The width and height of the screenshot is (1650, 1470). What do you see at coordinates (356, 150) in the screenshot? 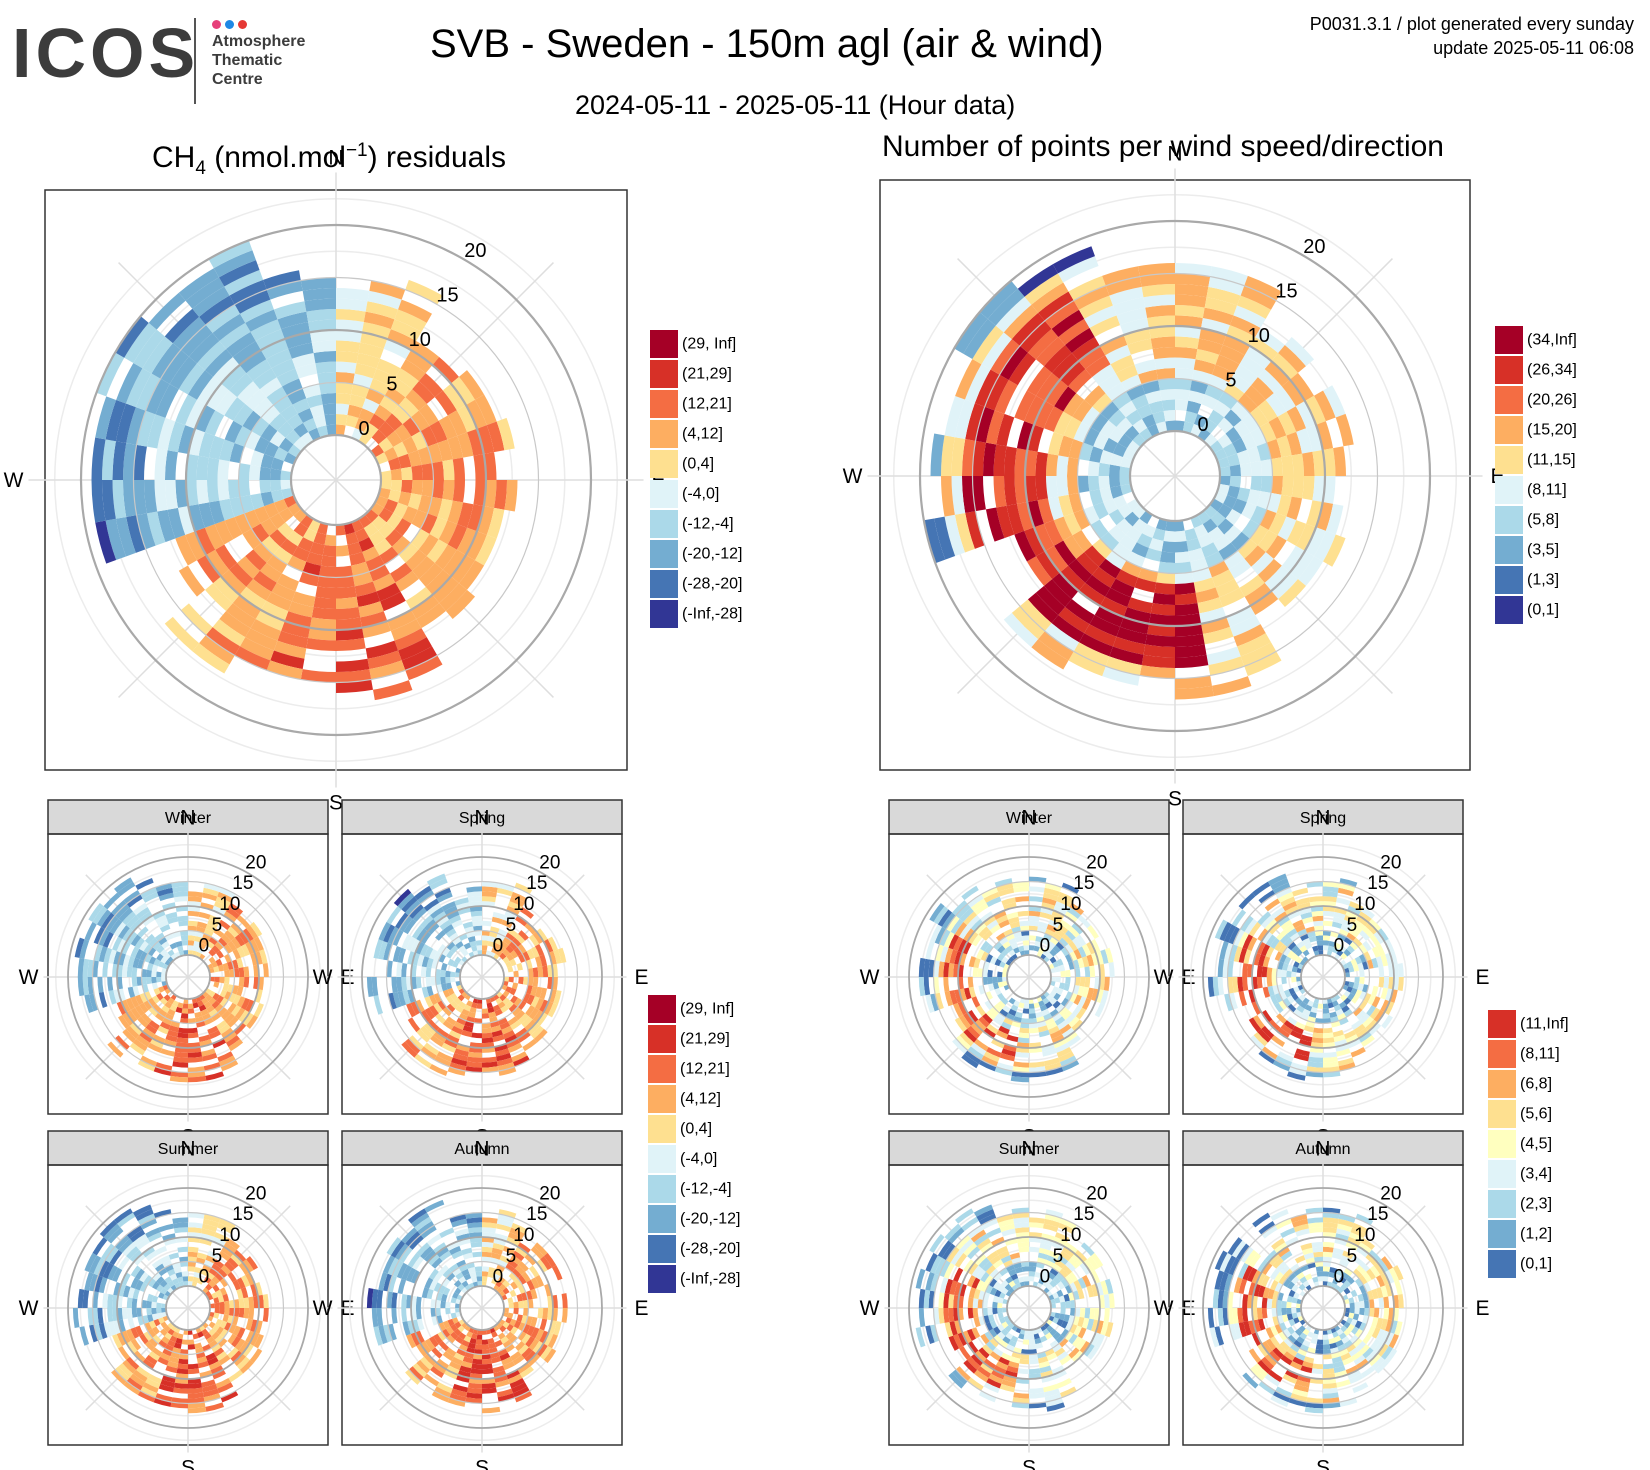
I see `title-superscript: −1` at bounding box center [356, 150].